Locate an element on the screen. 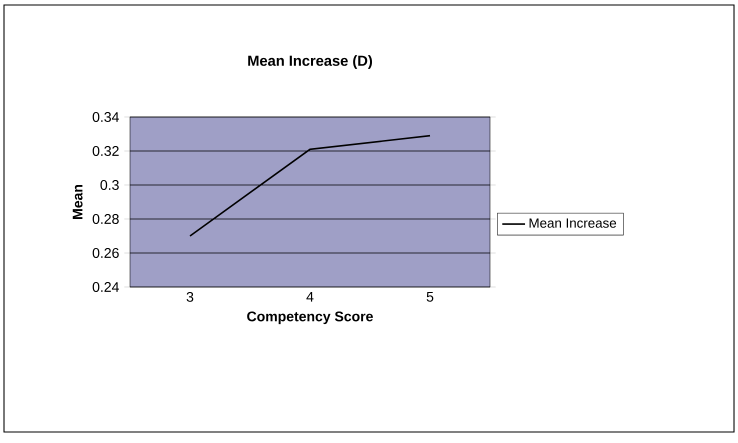  legend-label: Mean Increase is located at coordinates (573, 223).